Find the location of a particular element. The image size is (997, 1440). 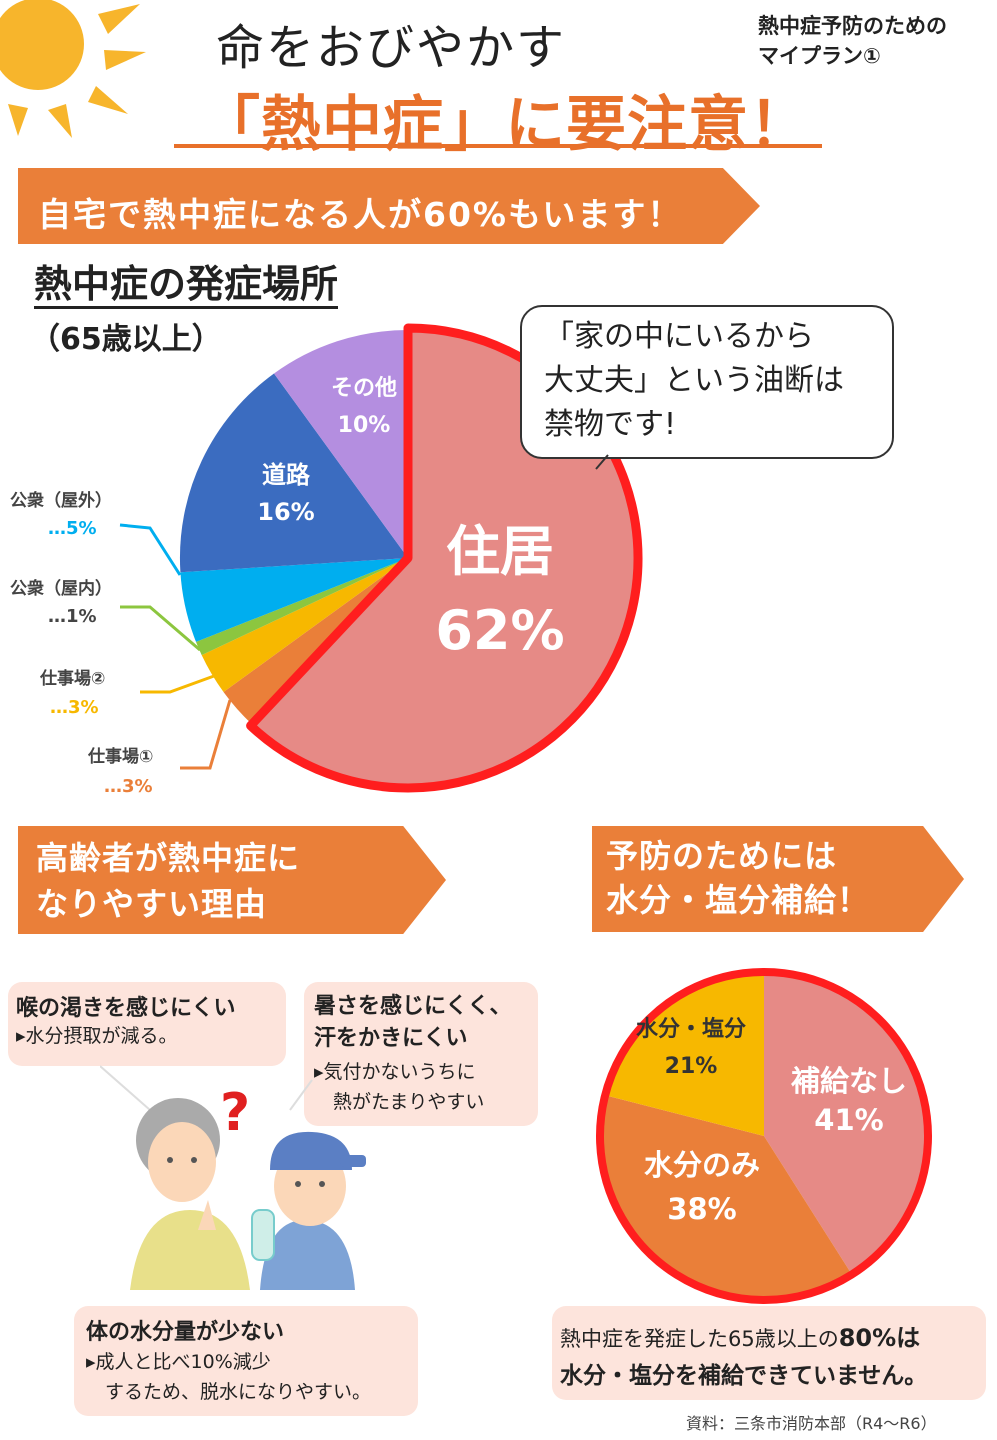

reason-heat-title-line1: 暑さを感じにくく、 is located at coordinates (413, 1006).